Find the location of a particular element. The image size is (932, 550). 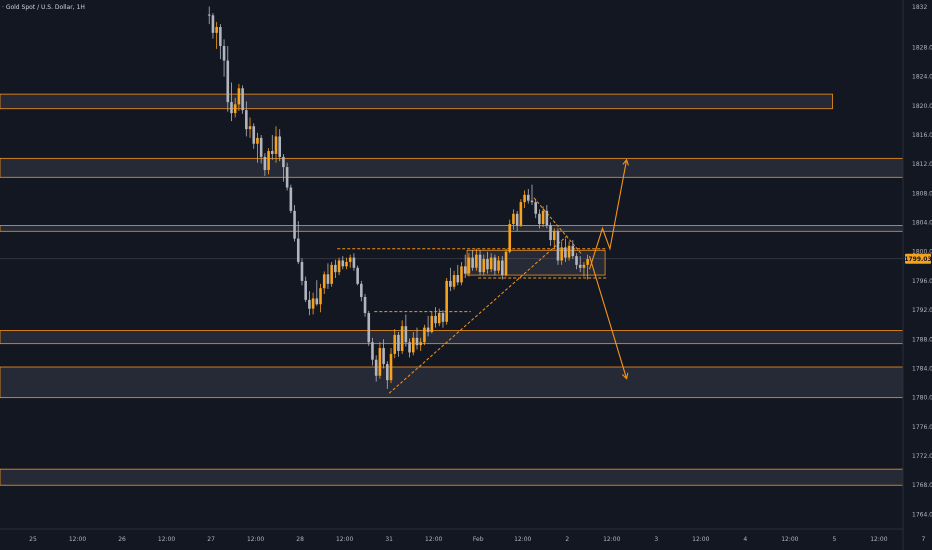

y-tick-label: 1824.00 is located at coordinates (922, 77).